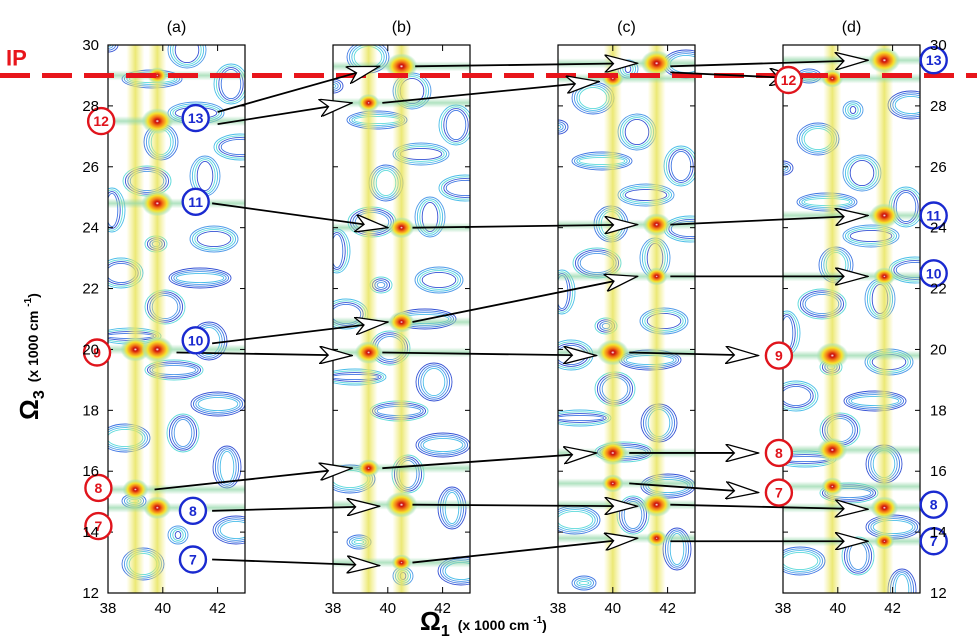  I want to click on badge-label: 11, so click(195, 202).